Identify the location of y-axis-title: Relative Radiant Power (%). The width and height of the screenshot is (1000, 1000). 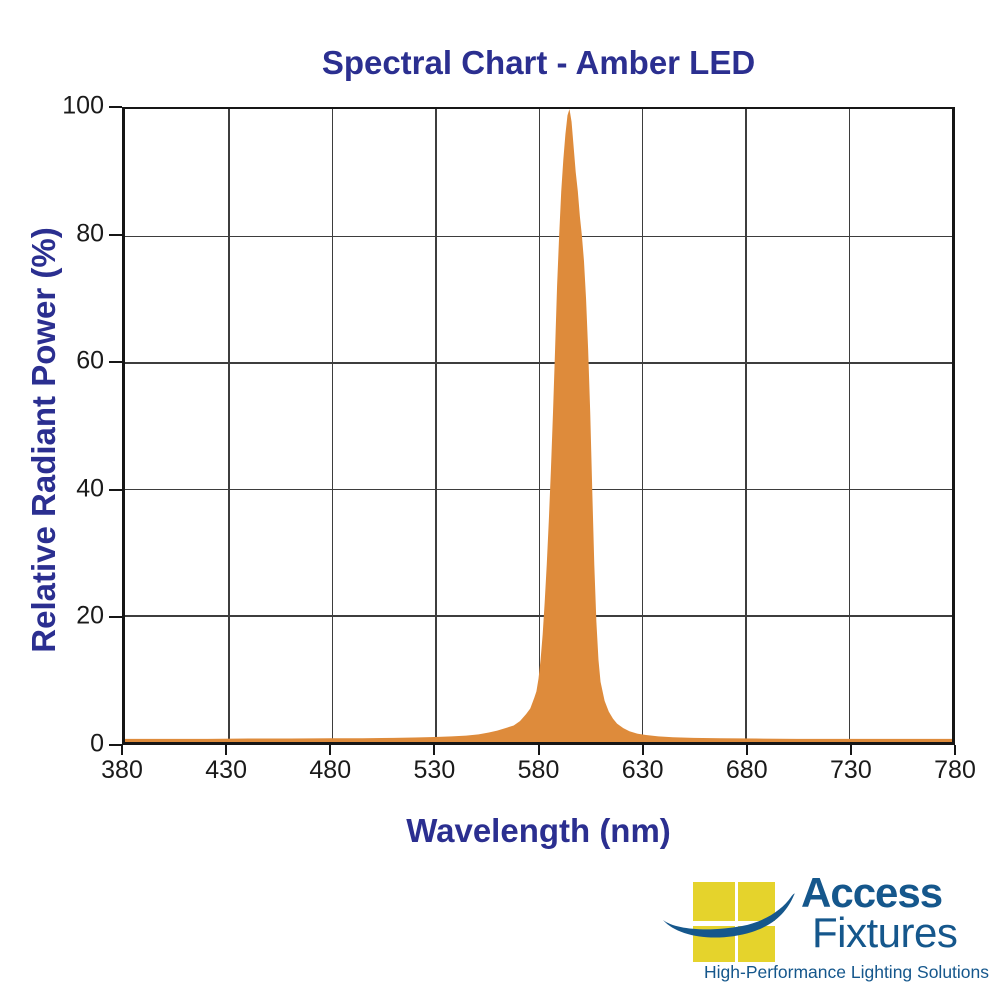
(43, 440).